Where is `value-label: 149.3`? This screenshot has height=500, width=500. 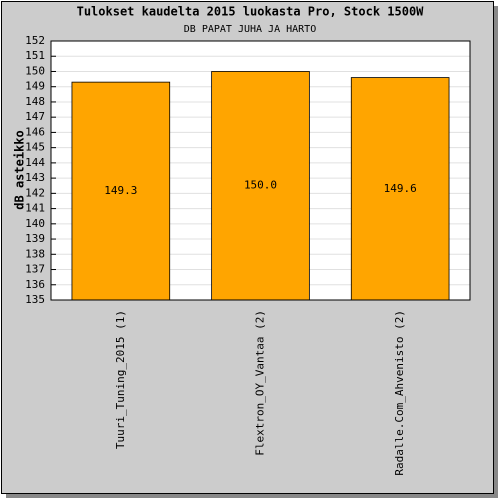 value-label: 149.3 is located at coordinates (120, 190).